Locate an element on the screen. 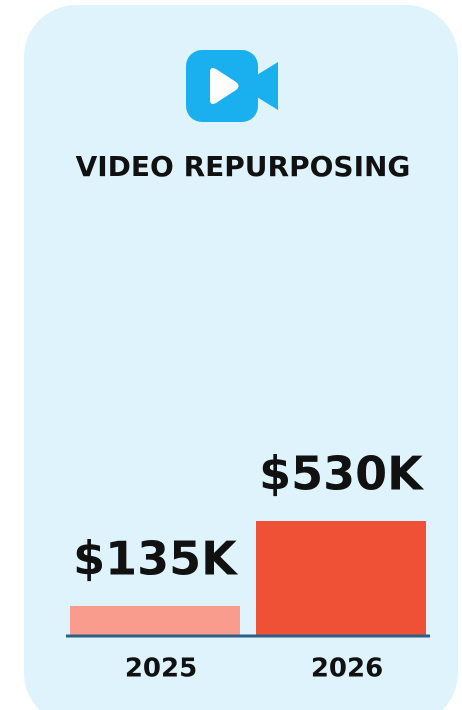  chart-title: VIDEO REPURPOSING is located at coordinates (243, 166).